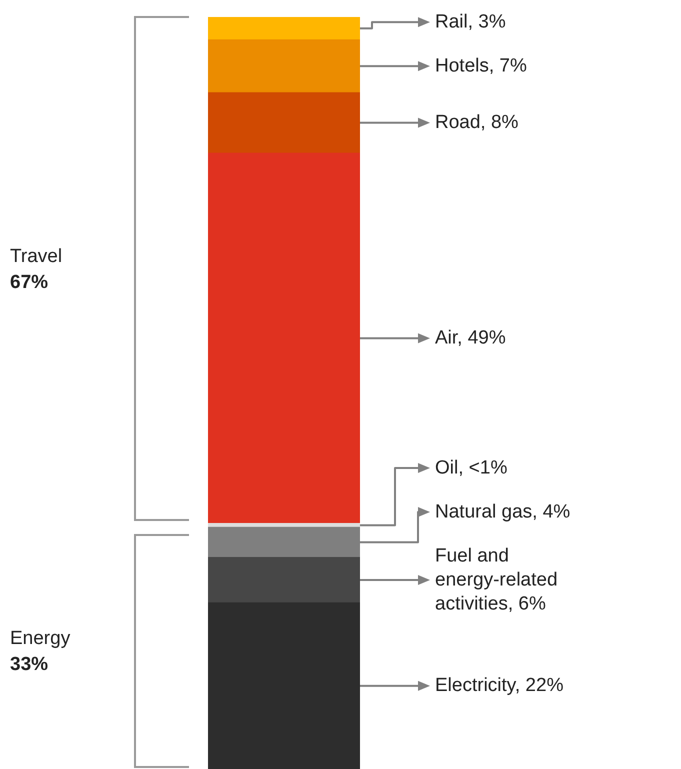 The image size is (681, 769). What do you see at coordinates (40, 652) in the screenshot?
I see `text: Energy 33%` at bounding box center [40, 652].